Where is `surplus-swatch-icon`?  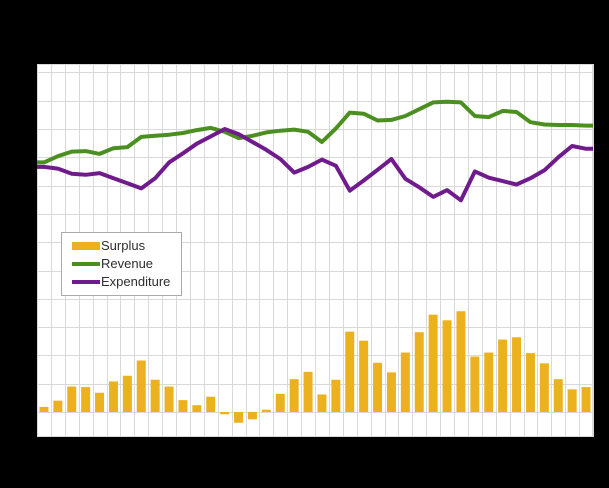
surplus-swatch-icon is located at coordinates (86, 246).